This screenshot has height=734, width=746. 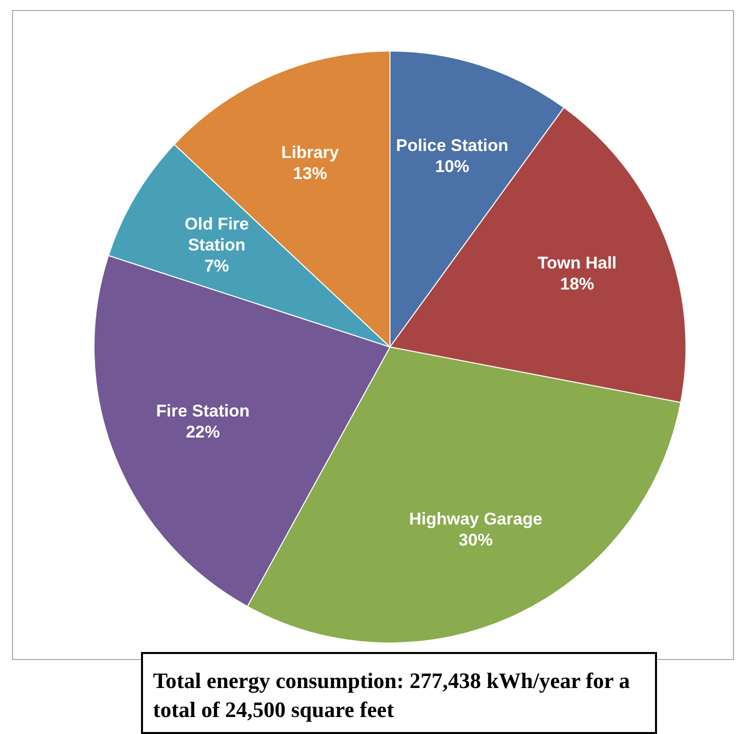 What do you see at coordinates (452, 166) in the screenshot?
I see `data-label: 10%` at bounding box center [452, 166].